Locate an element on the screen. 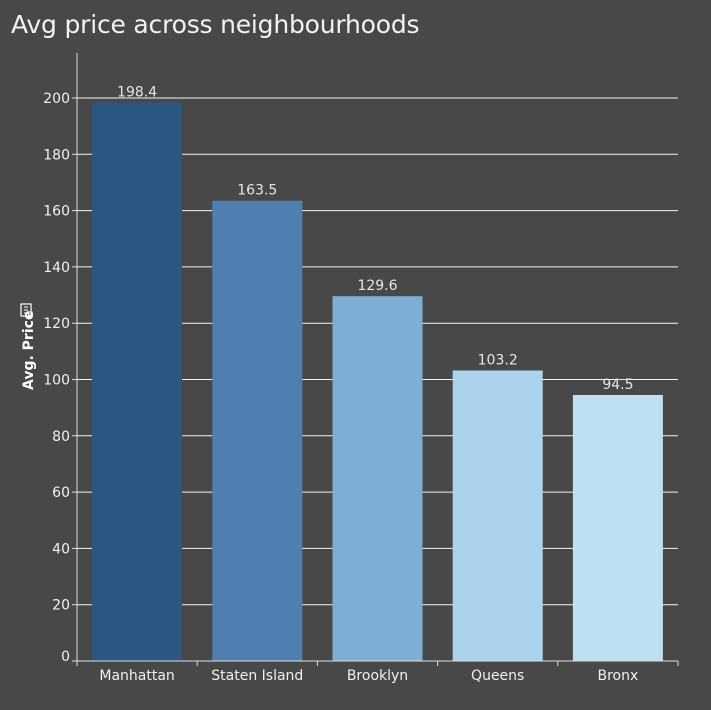 This screenshot has width=711, height=710. y-tick-label: 0 is located at coordinates (65, 657).